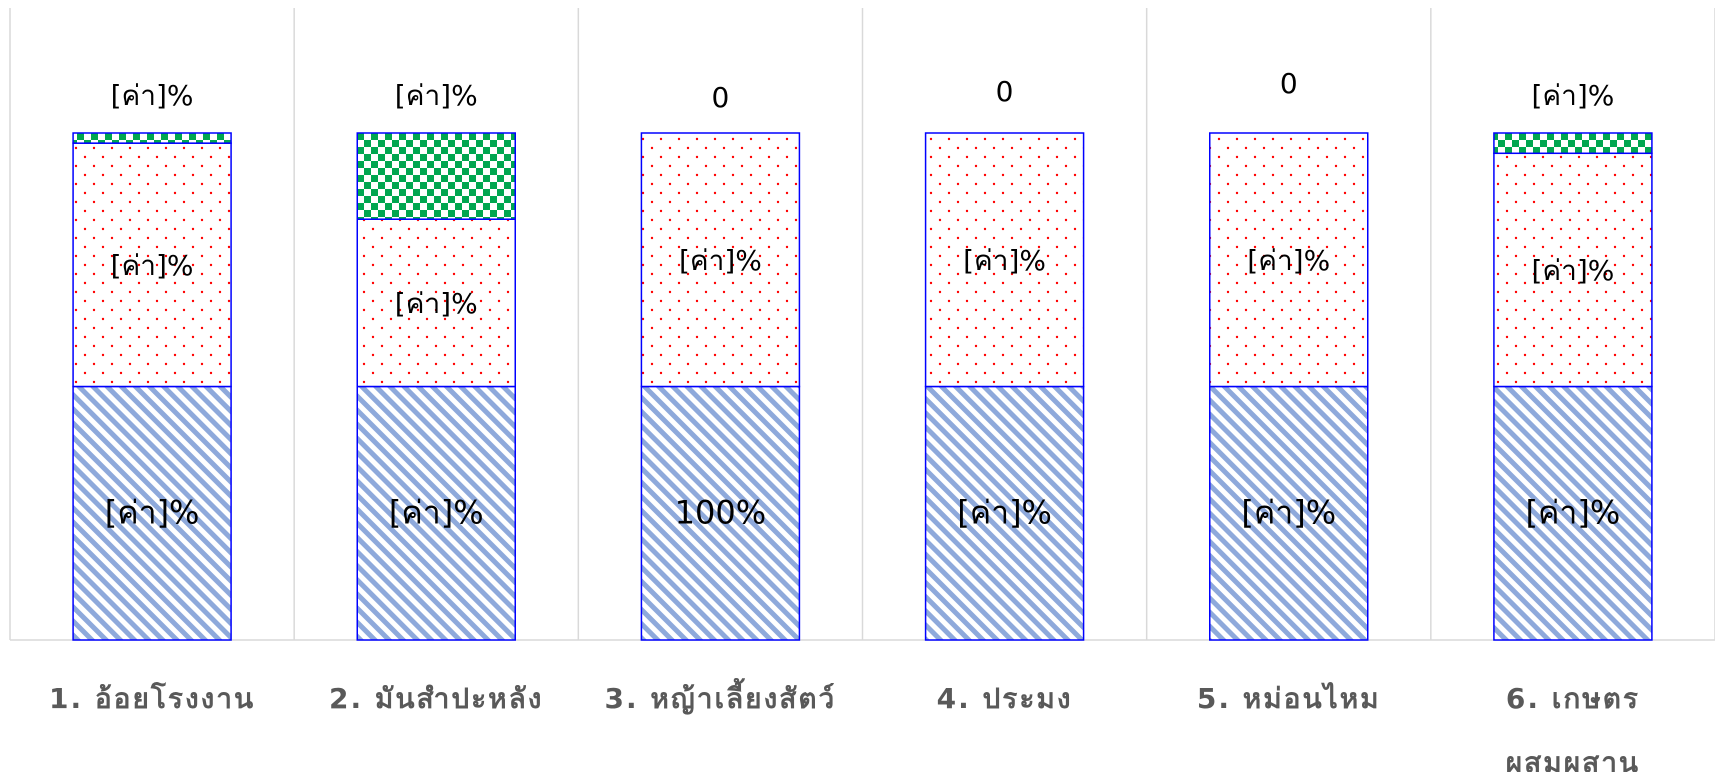  I want to click on category-tick-label: 5. หม่อนไหม, so click(1289, 698).